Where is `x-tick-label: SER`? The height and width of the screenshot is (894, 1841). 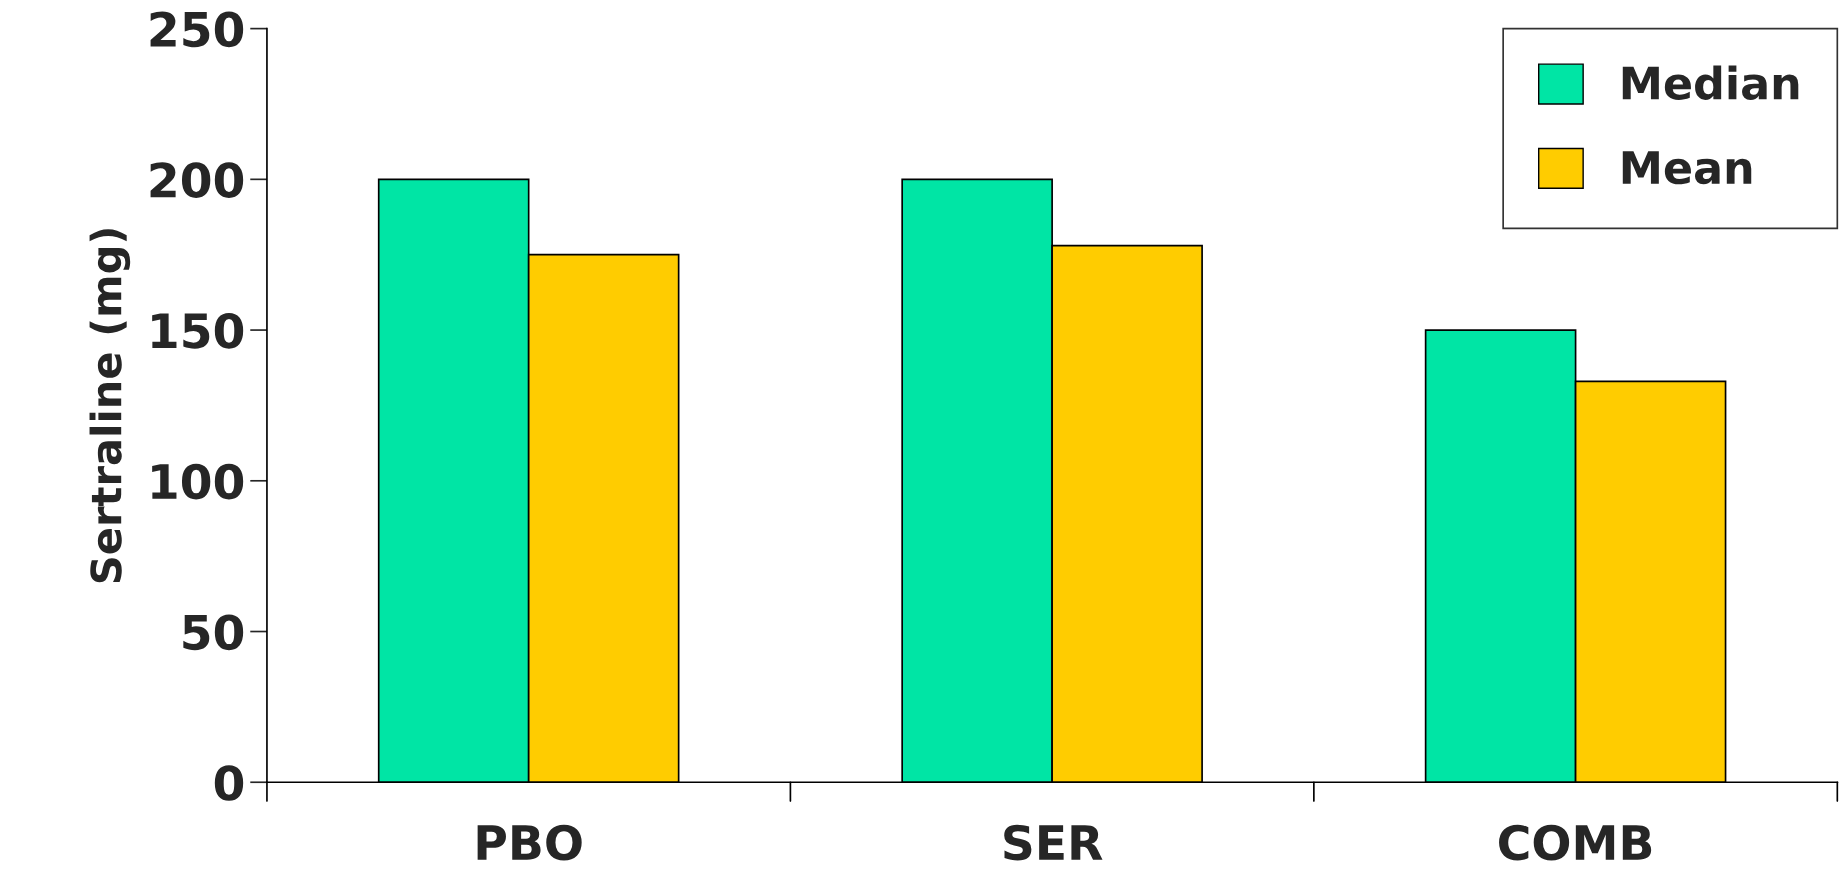
x-tick-label: SER is located at coordinates (1053, 842).